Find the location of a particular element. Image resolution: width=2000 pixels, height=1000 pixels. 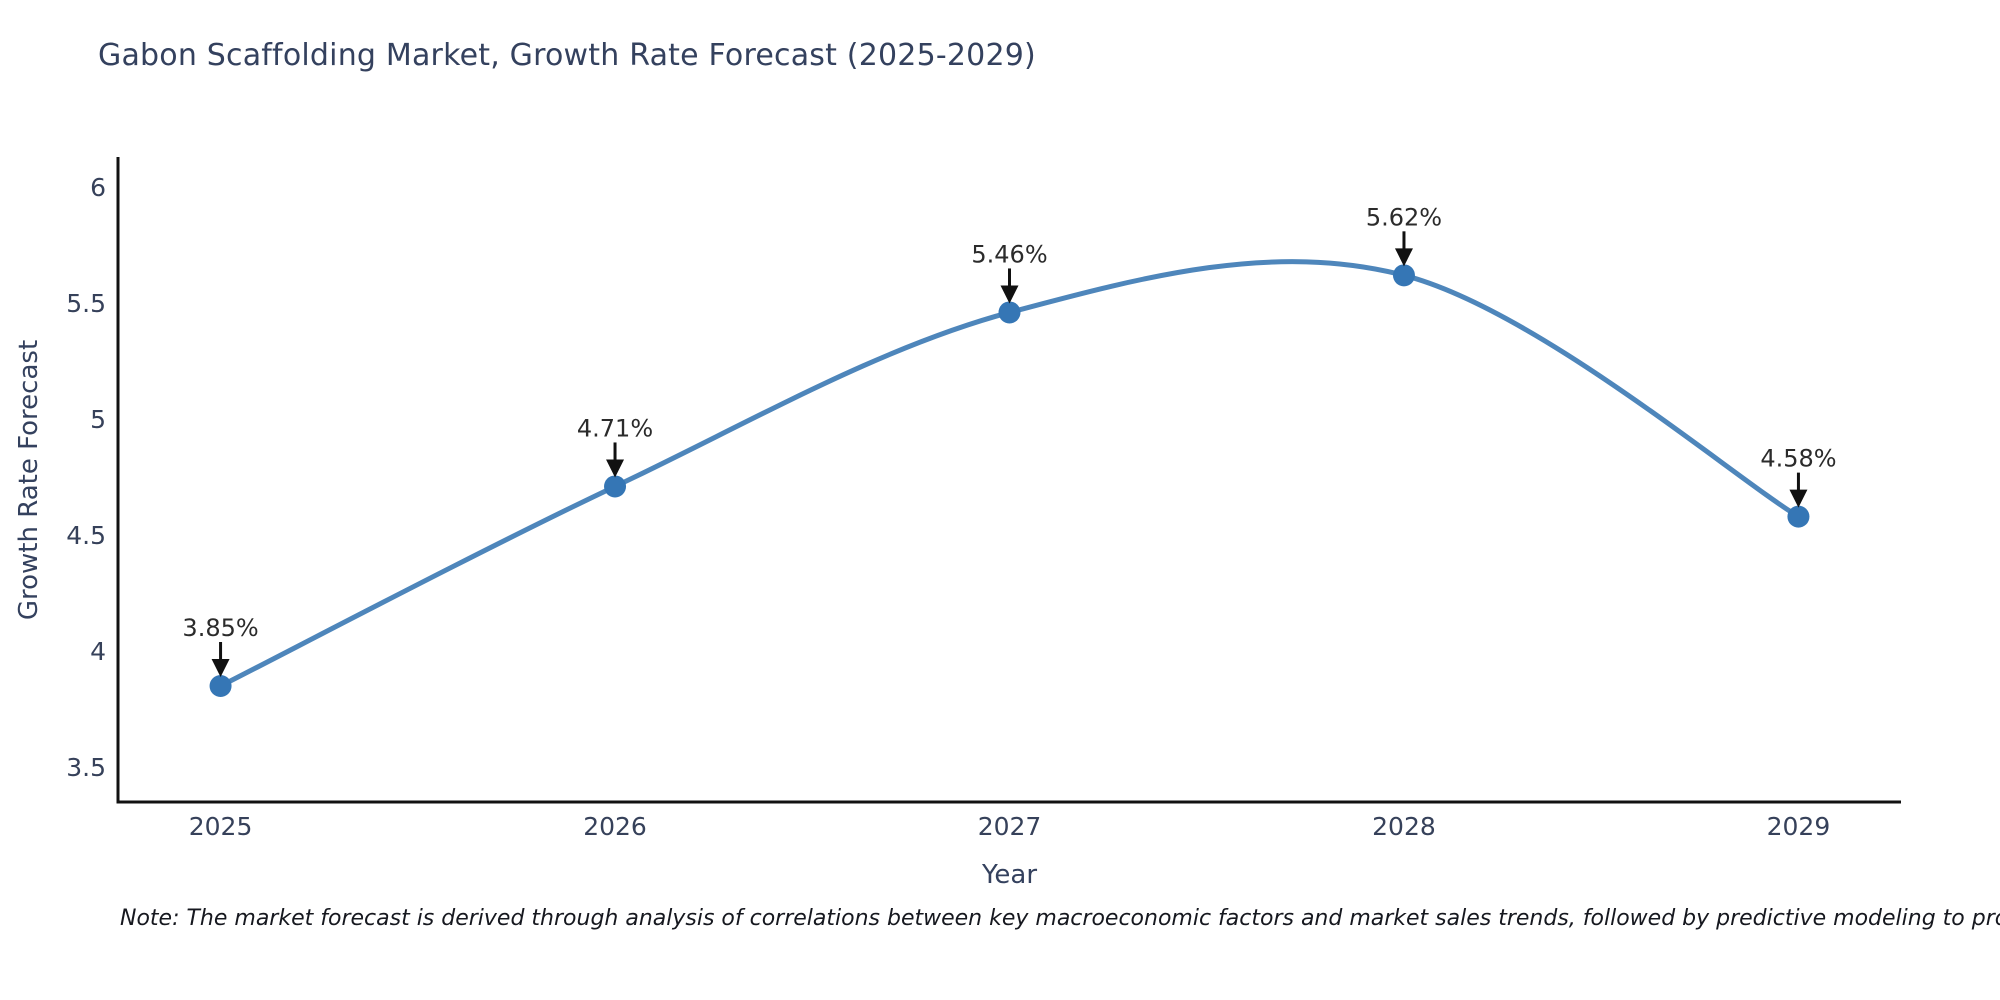

annotation-label: 3.85% is located at coordinates (220, 628).